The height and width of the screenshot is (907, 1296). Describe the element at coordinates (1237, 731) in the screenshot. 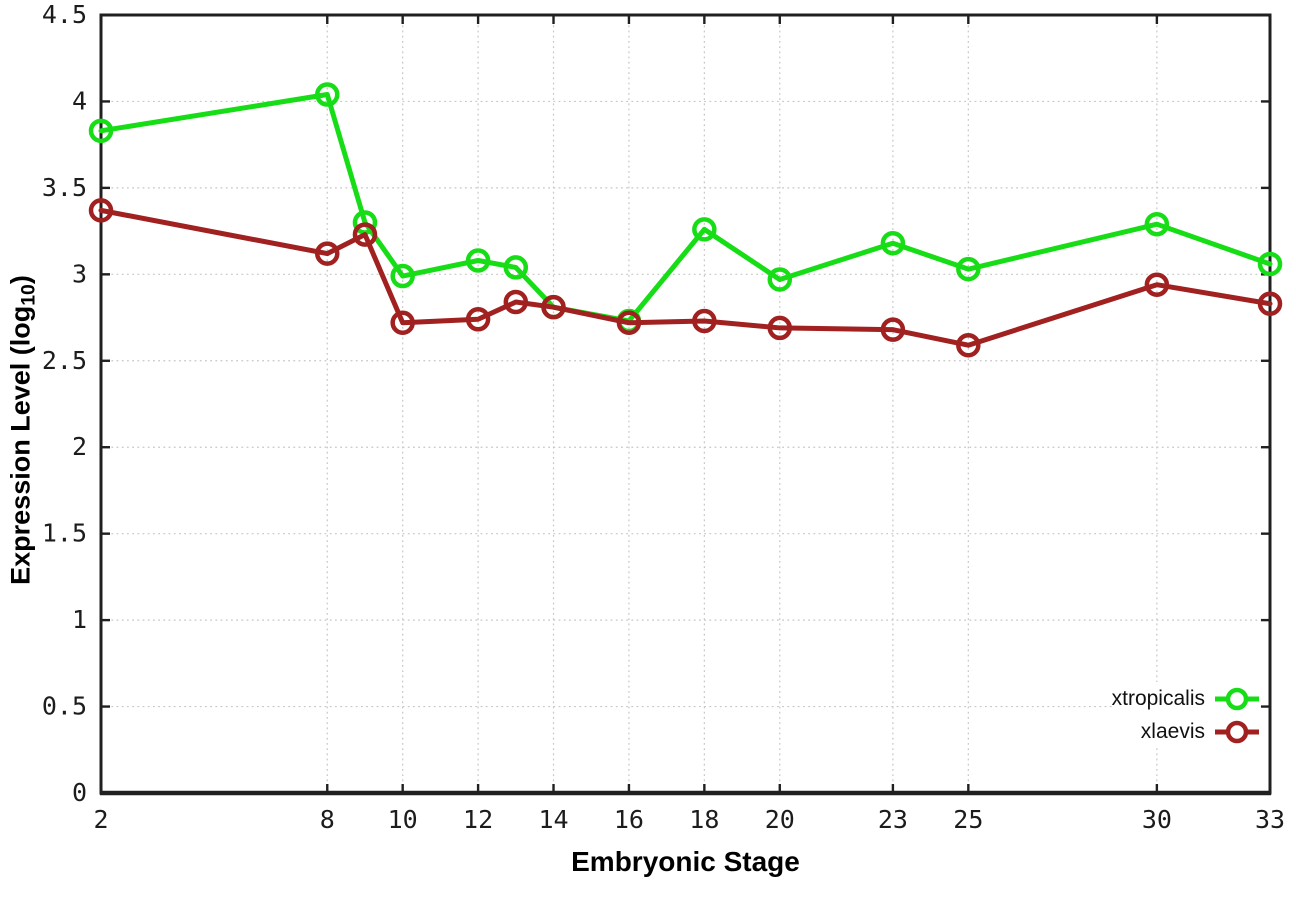

I see `legend-marker-xlaevis-icon` at that location.